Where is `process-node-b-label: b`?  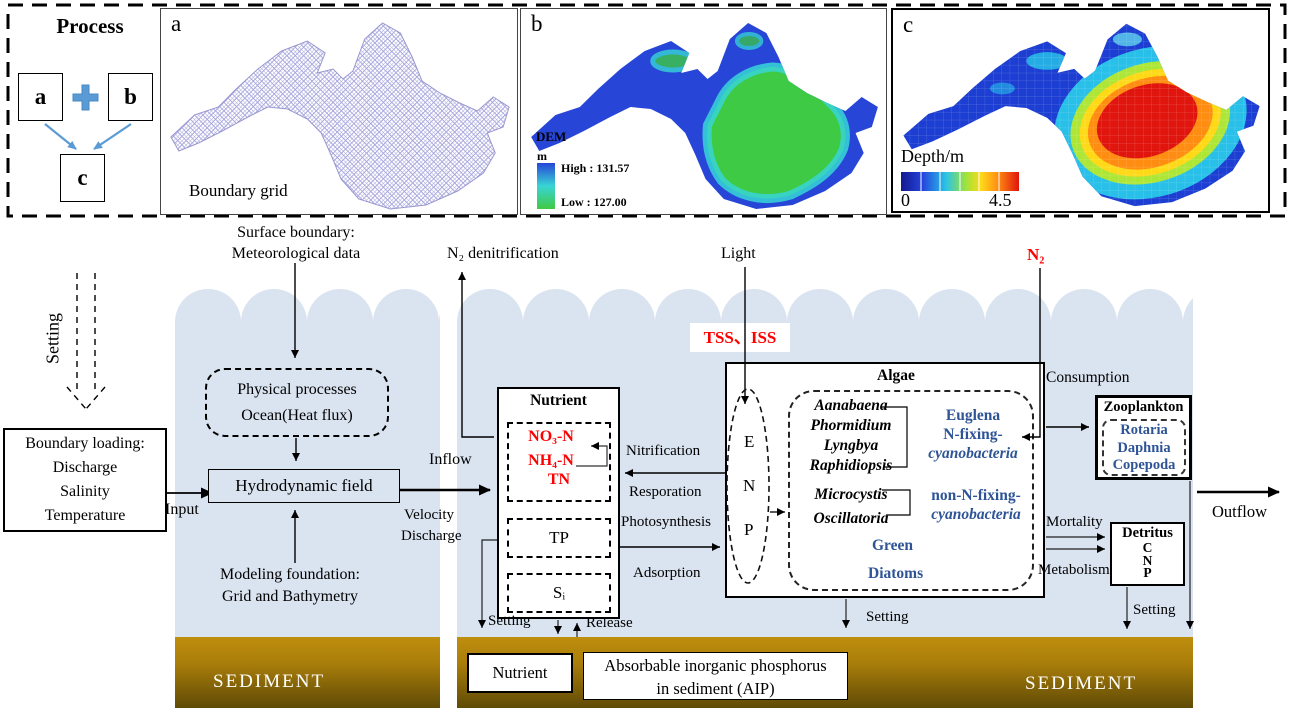
process-node-b-label: b is located at coordinates (130, 96).